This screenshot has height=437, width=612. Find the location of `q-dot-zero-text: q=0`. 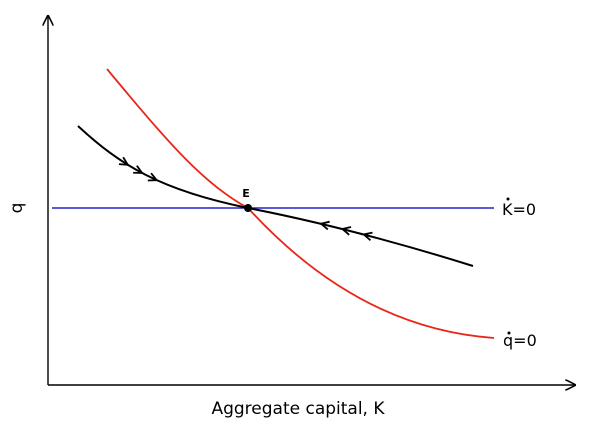

q-dot-zero-text: q=0 is located at coordinates (520, 340).